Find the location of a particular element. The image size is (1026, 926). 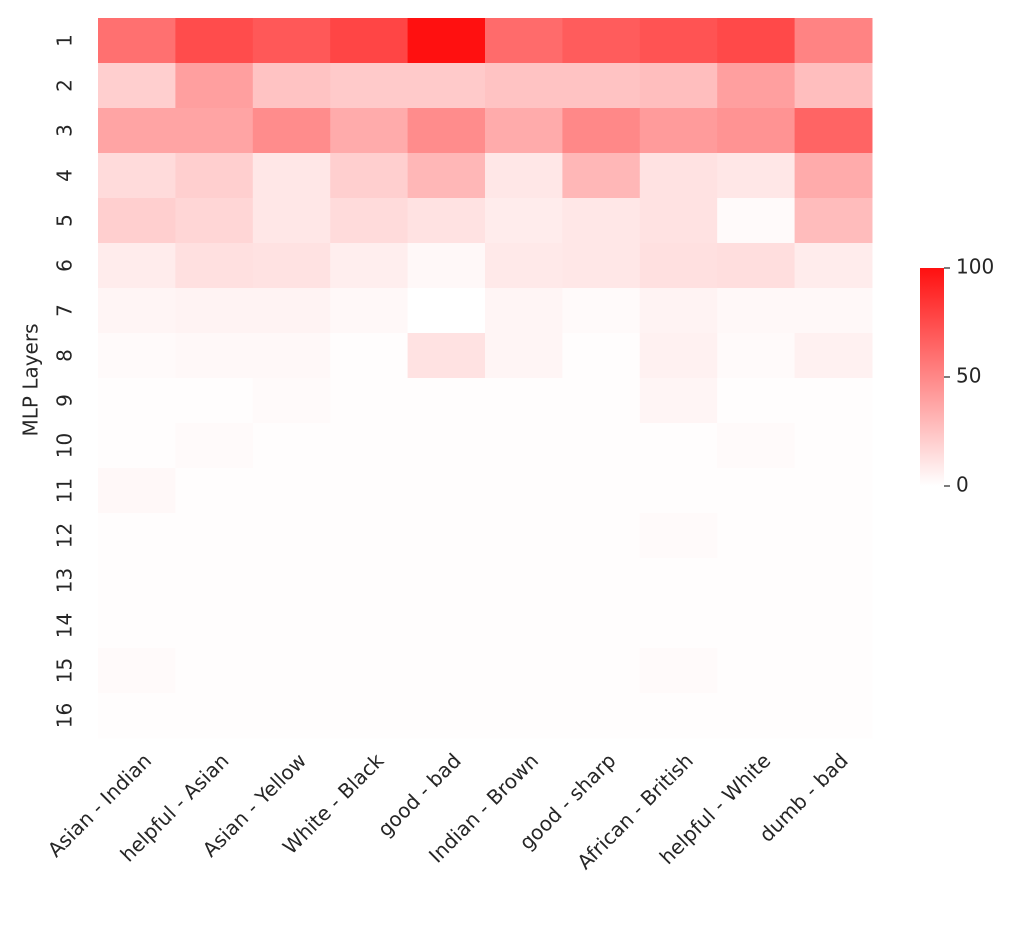

colorbar-tick-label: 0 is located at coordinates (962, 485).